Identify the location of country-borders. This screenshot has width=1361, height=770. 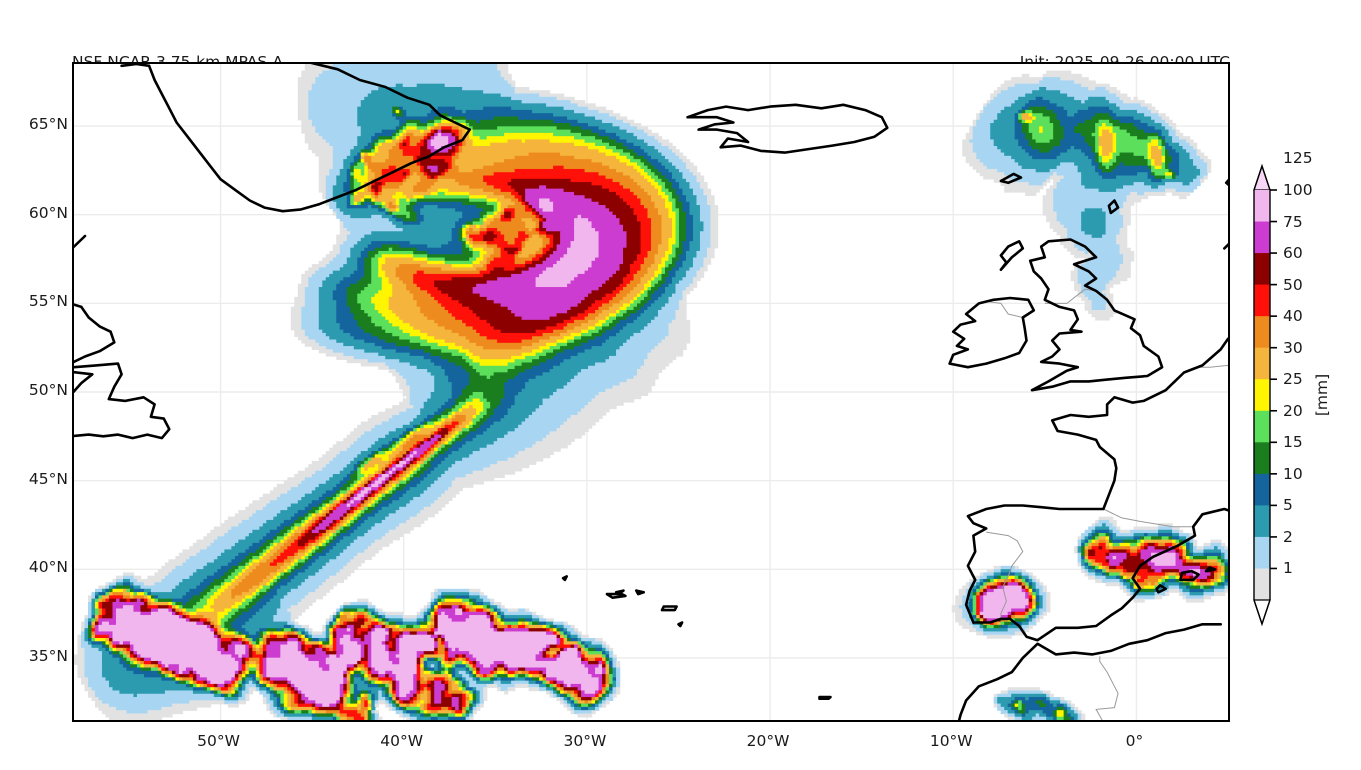
(1107, 483).